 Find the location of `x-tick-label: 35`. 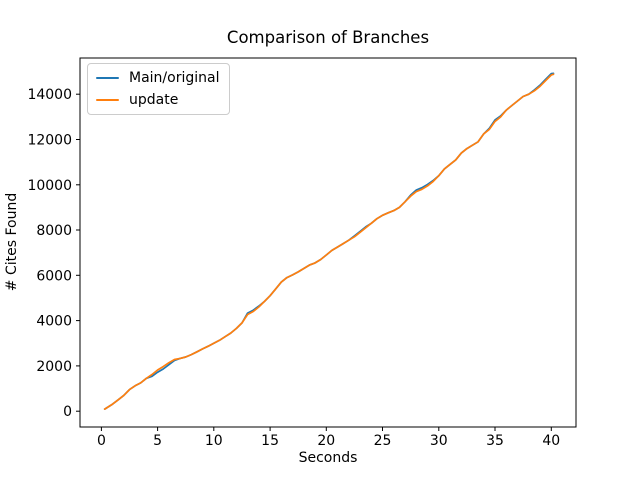

x-tick-label: 35 is located at coordinates (495, 441).